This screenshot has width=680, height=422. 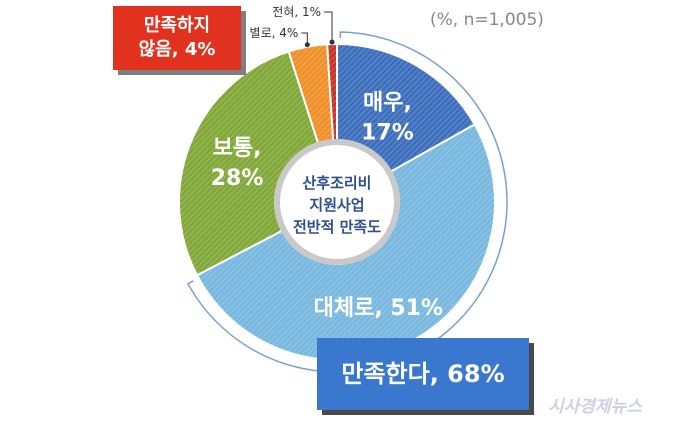 What do you see at coordinates (177, 49) in the screenshot?
I see `dissatisfied-callout-line-2: 않음, 4%` at bounding box center [177, 49].